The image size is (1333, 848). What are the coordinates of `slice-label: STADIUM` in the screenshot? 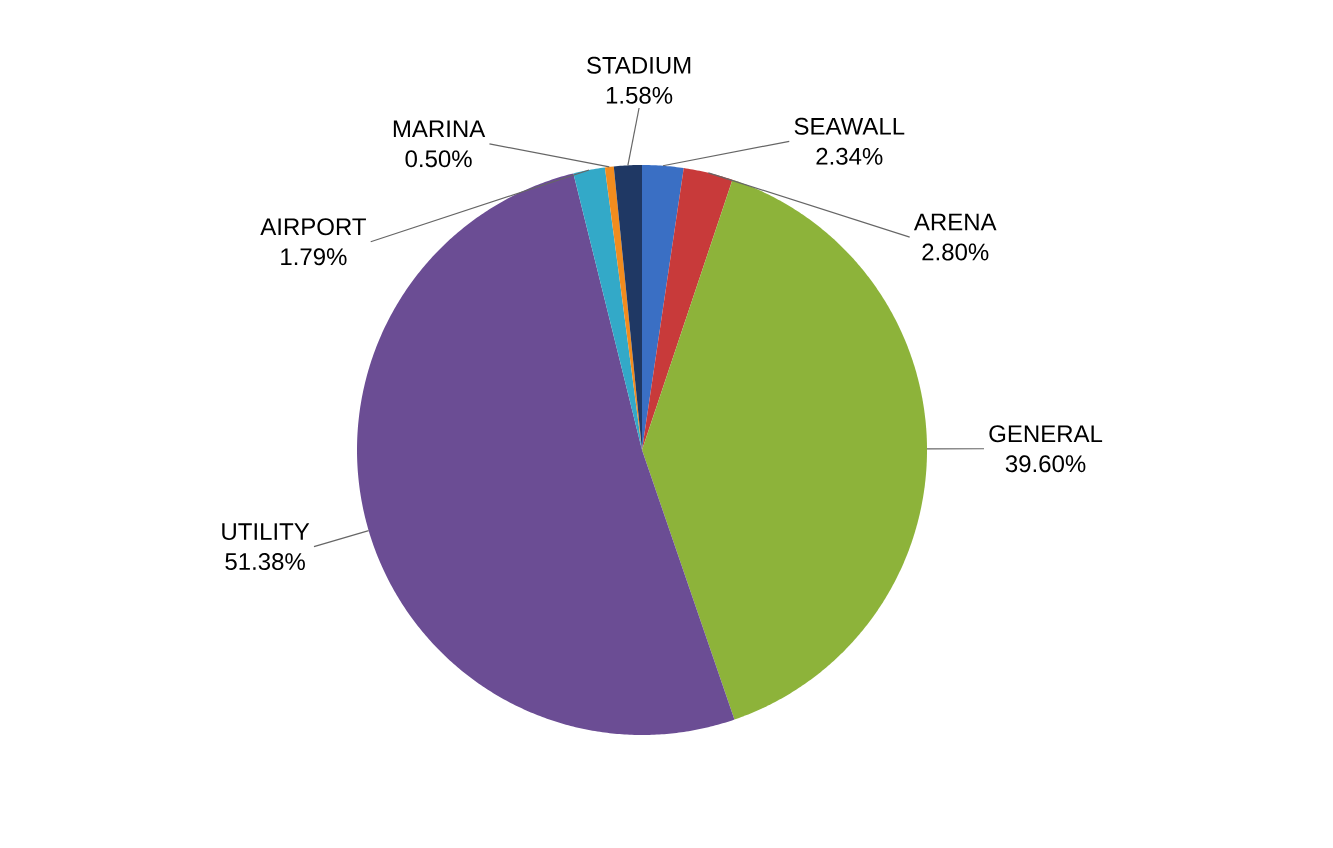 It's located at (639, 65).